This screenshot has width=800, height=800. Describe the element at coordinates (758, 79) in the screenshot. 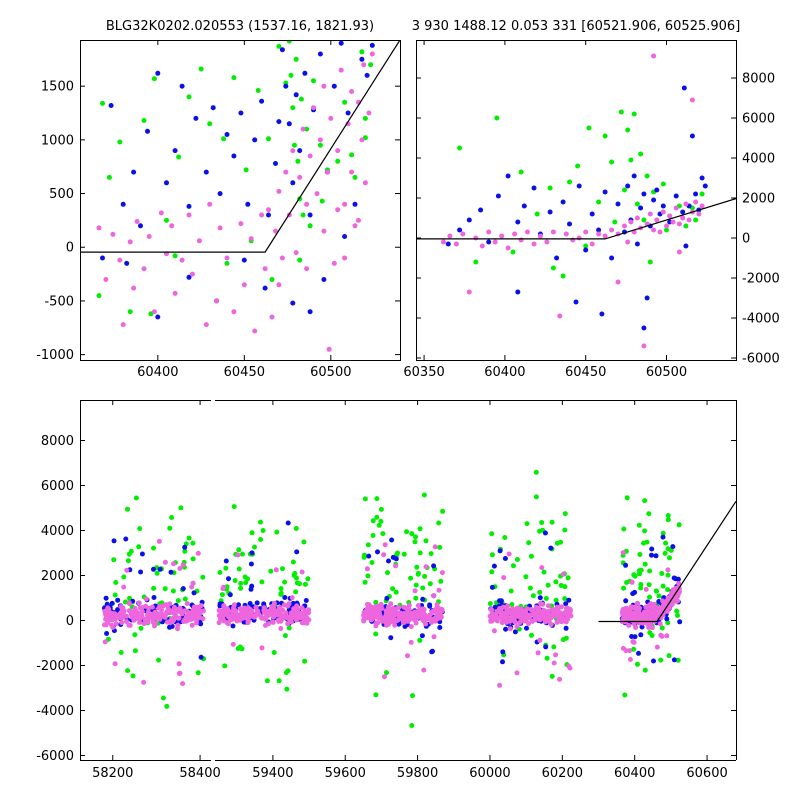

I see `panel-top-right-ytick-label: 8000` at that location.